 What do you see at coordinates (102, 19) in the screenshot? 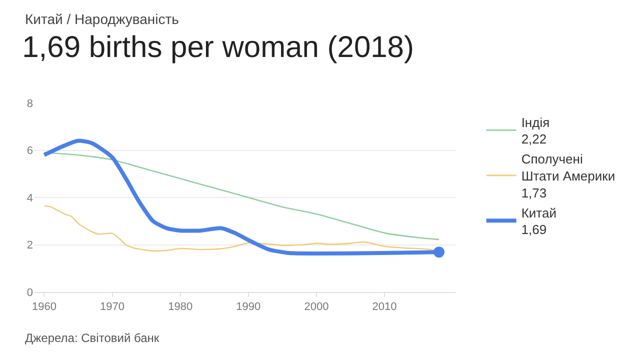
I see `text: Китай / Народжуваність` at bounding box center [102, 19].